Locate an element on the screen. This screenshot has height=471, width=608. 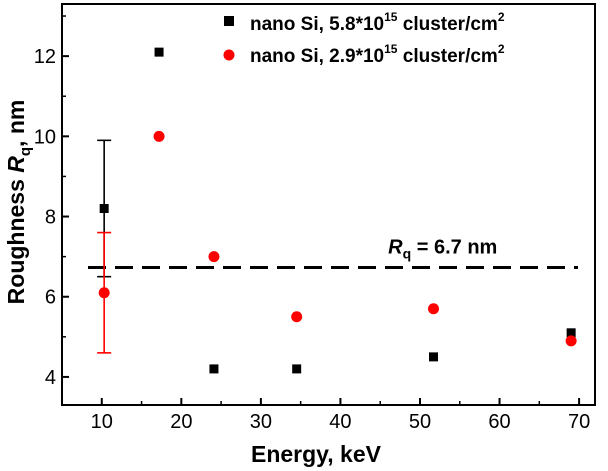
error-bars is located at coordinates (104, 246).